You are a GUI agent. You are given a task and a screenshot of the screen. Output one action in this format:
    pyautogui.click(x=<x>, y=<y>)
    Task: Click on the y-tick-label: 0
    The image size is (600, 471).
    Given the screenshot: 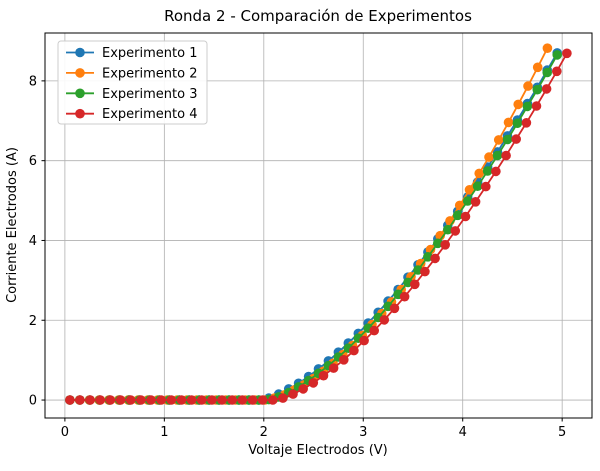 What is the action you would take?
    pyautogui.click(x=33, y=401)
    